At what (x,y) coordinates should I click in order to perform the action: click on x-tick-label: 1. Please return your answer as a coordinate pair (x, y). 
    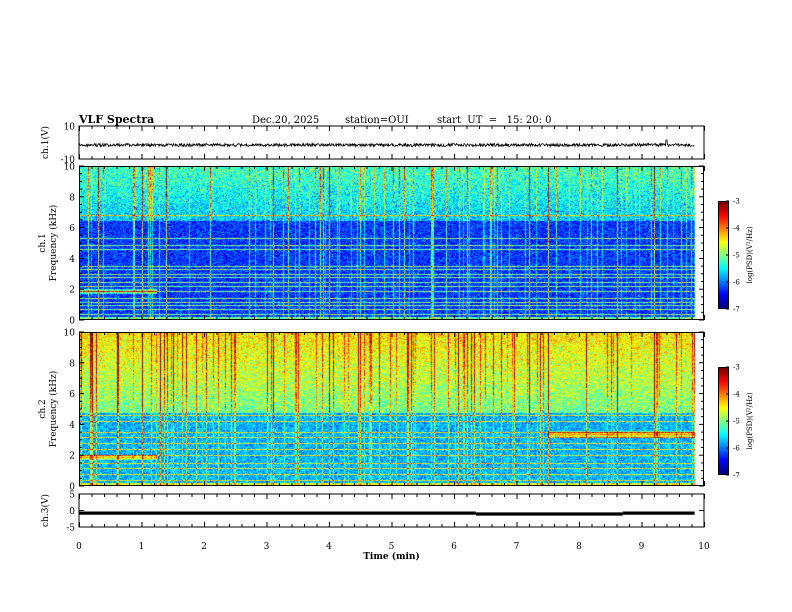
    Looking at the image, I should click on (142, 547).